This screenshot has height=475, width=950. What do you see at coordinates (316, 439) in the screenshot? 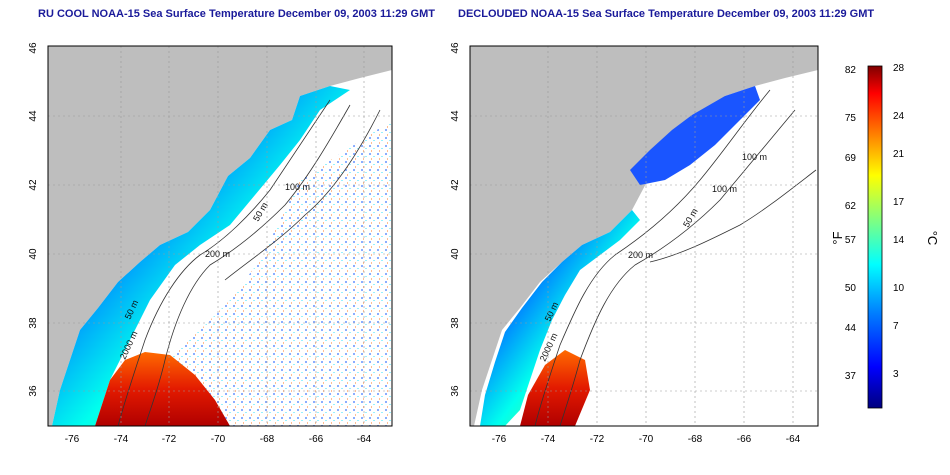
I see `left-x-tick: -66` at bounding box center [316, 439].